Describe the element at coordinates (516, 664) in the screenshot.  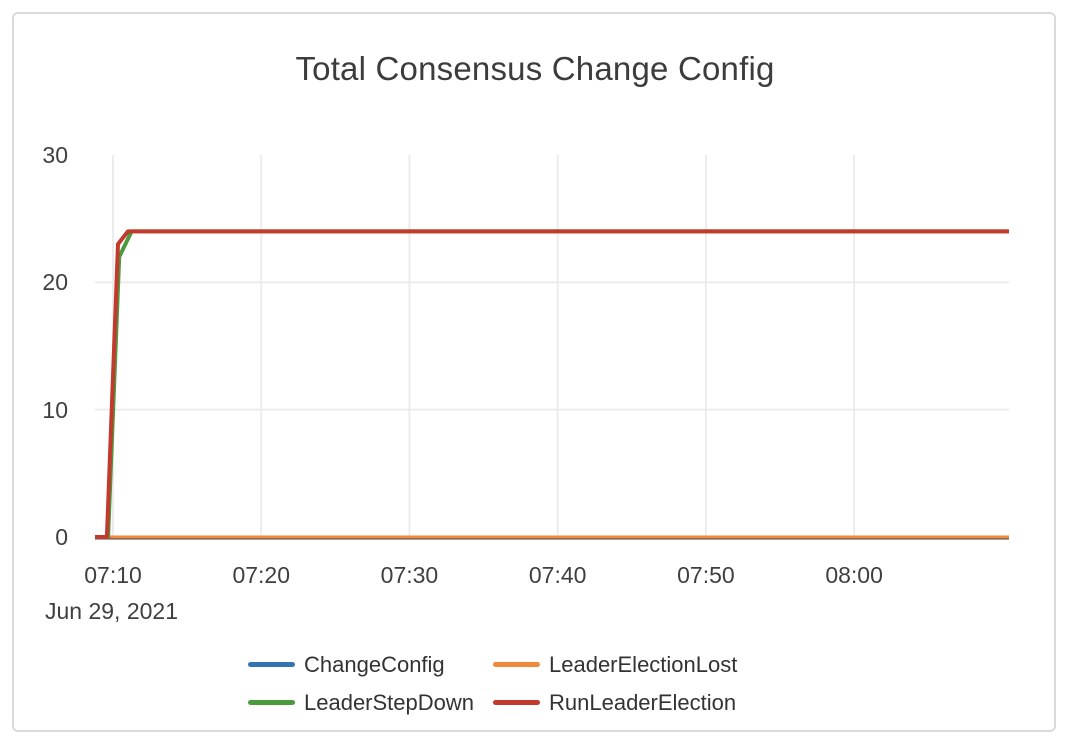
I see `legend-swatch-LeaderElectionLost` at that location.